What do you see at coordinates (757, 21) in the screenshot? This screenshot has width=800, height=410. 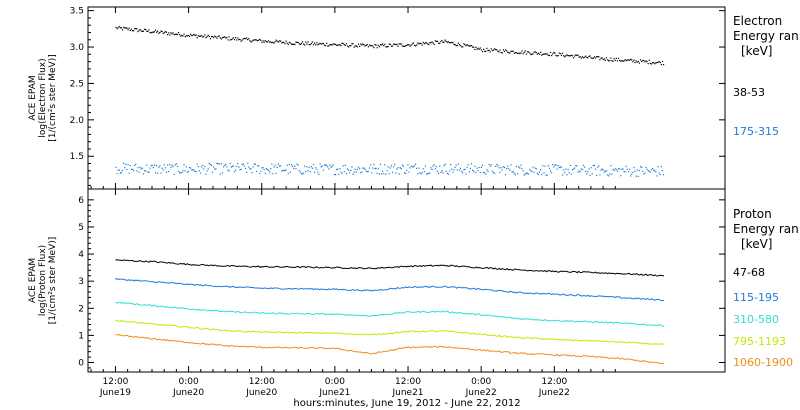 I see `legend-title: Electron` at bounding box center [757, 21].